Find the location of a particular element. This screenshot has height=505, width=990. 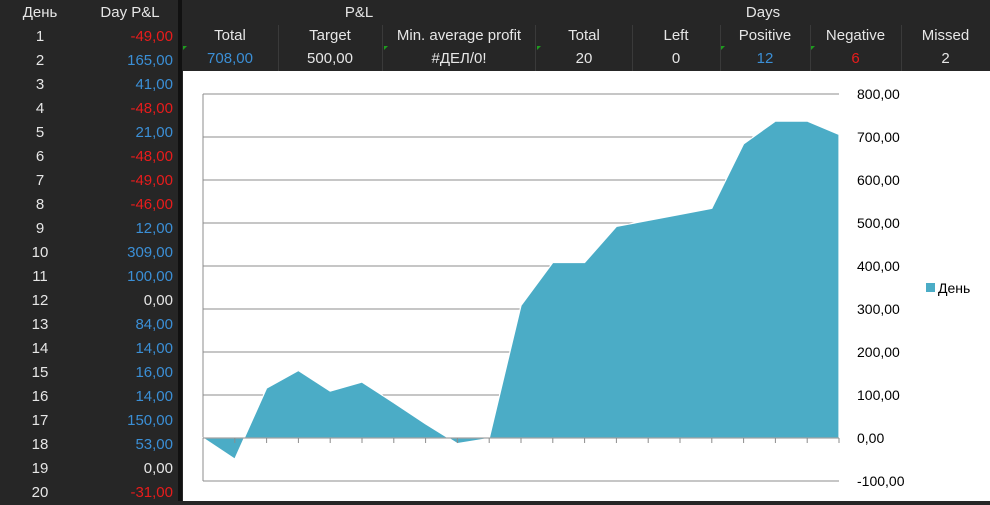

summary-column-label: Negative is located at coordinates (855, 36).